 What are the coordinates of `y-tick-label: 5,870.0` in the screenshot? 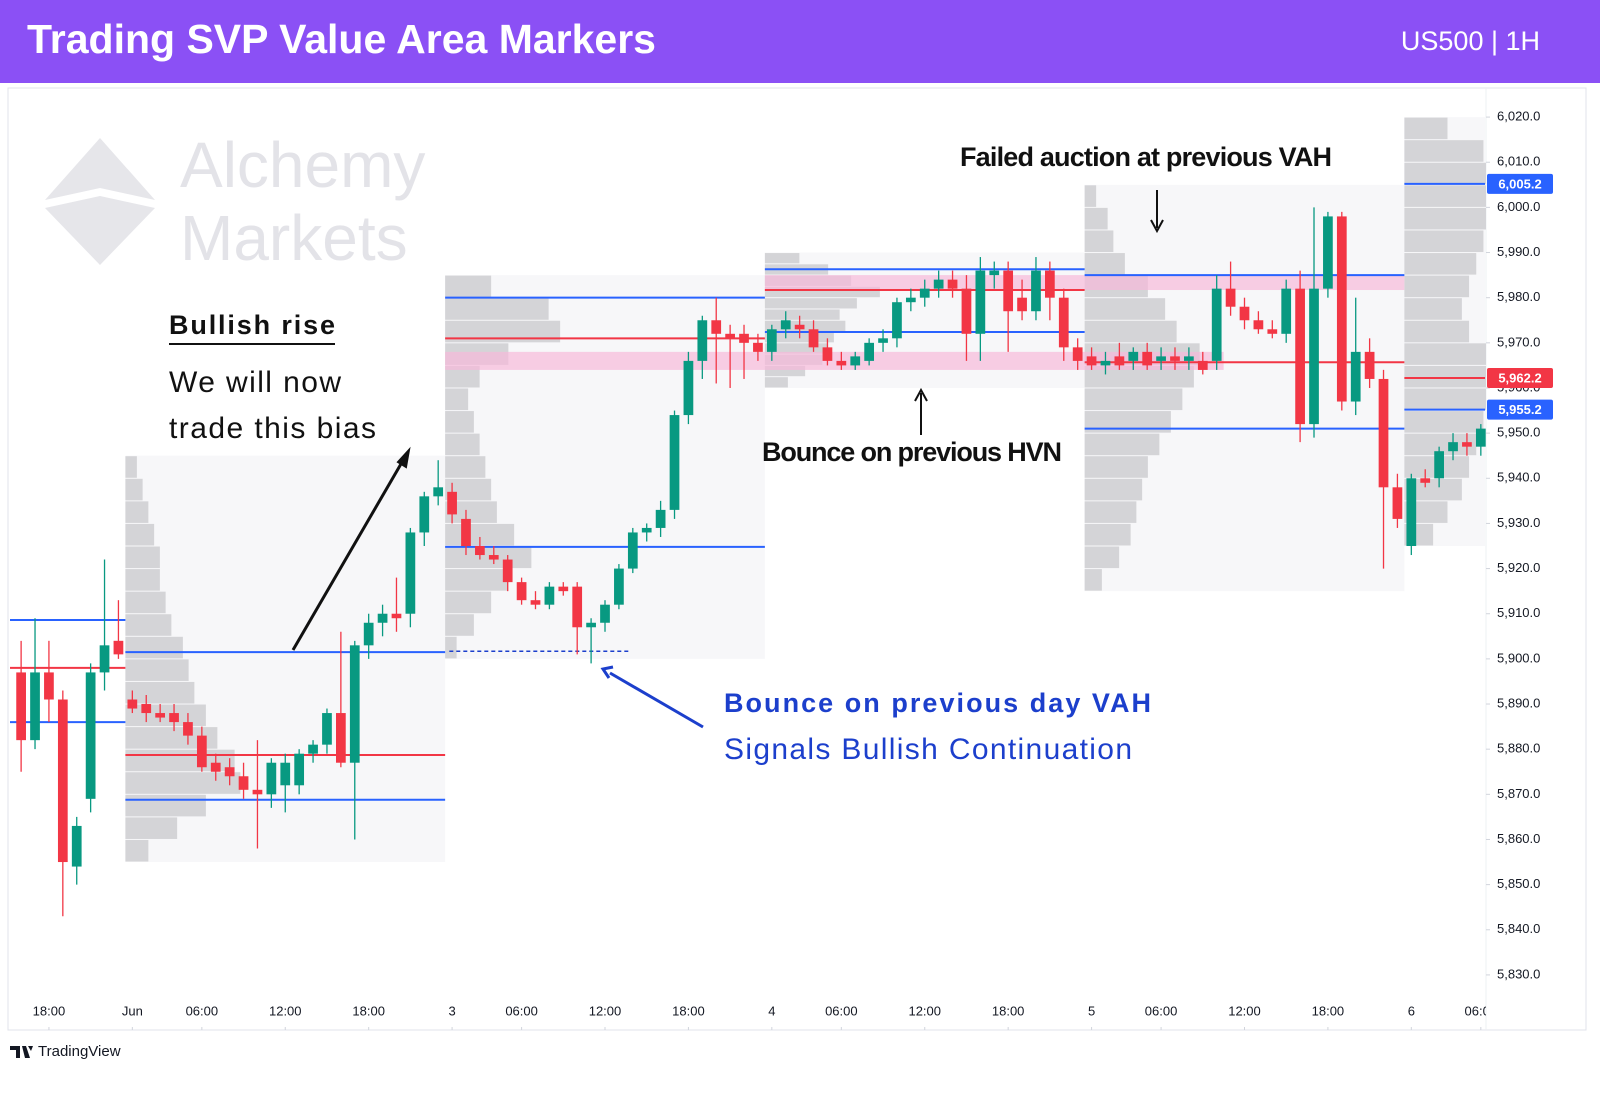 It's located at (1518, 793).